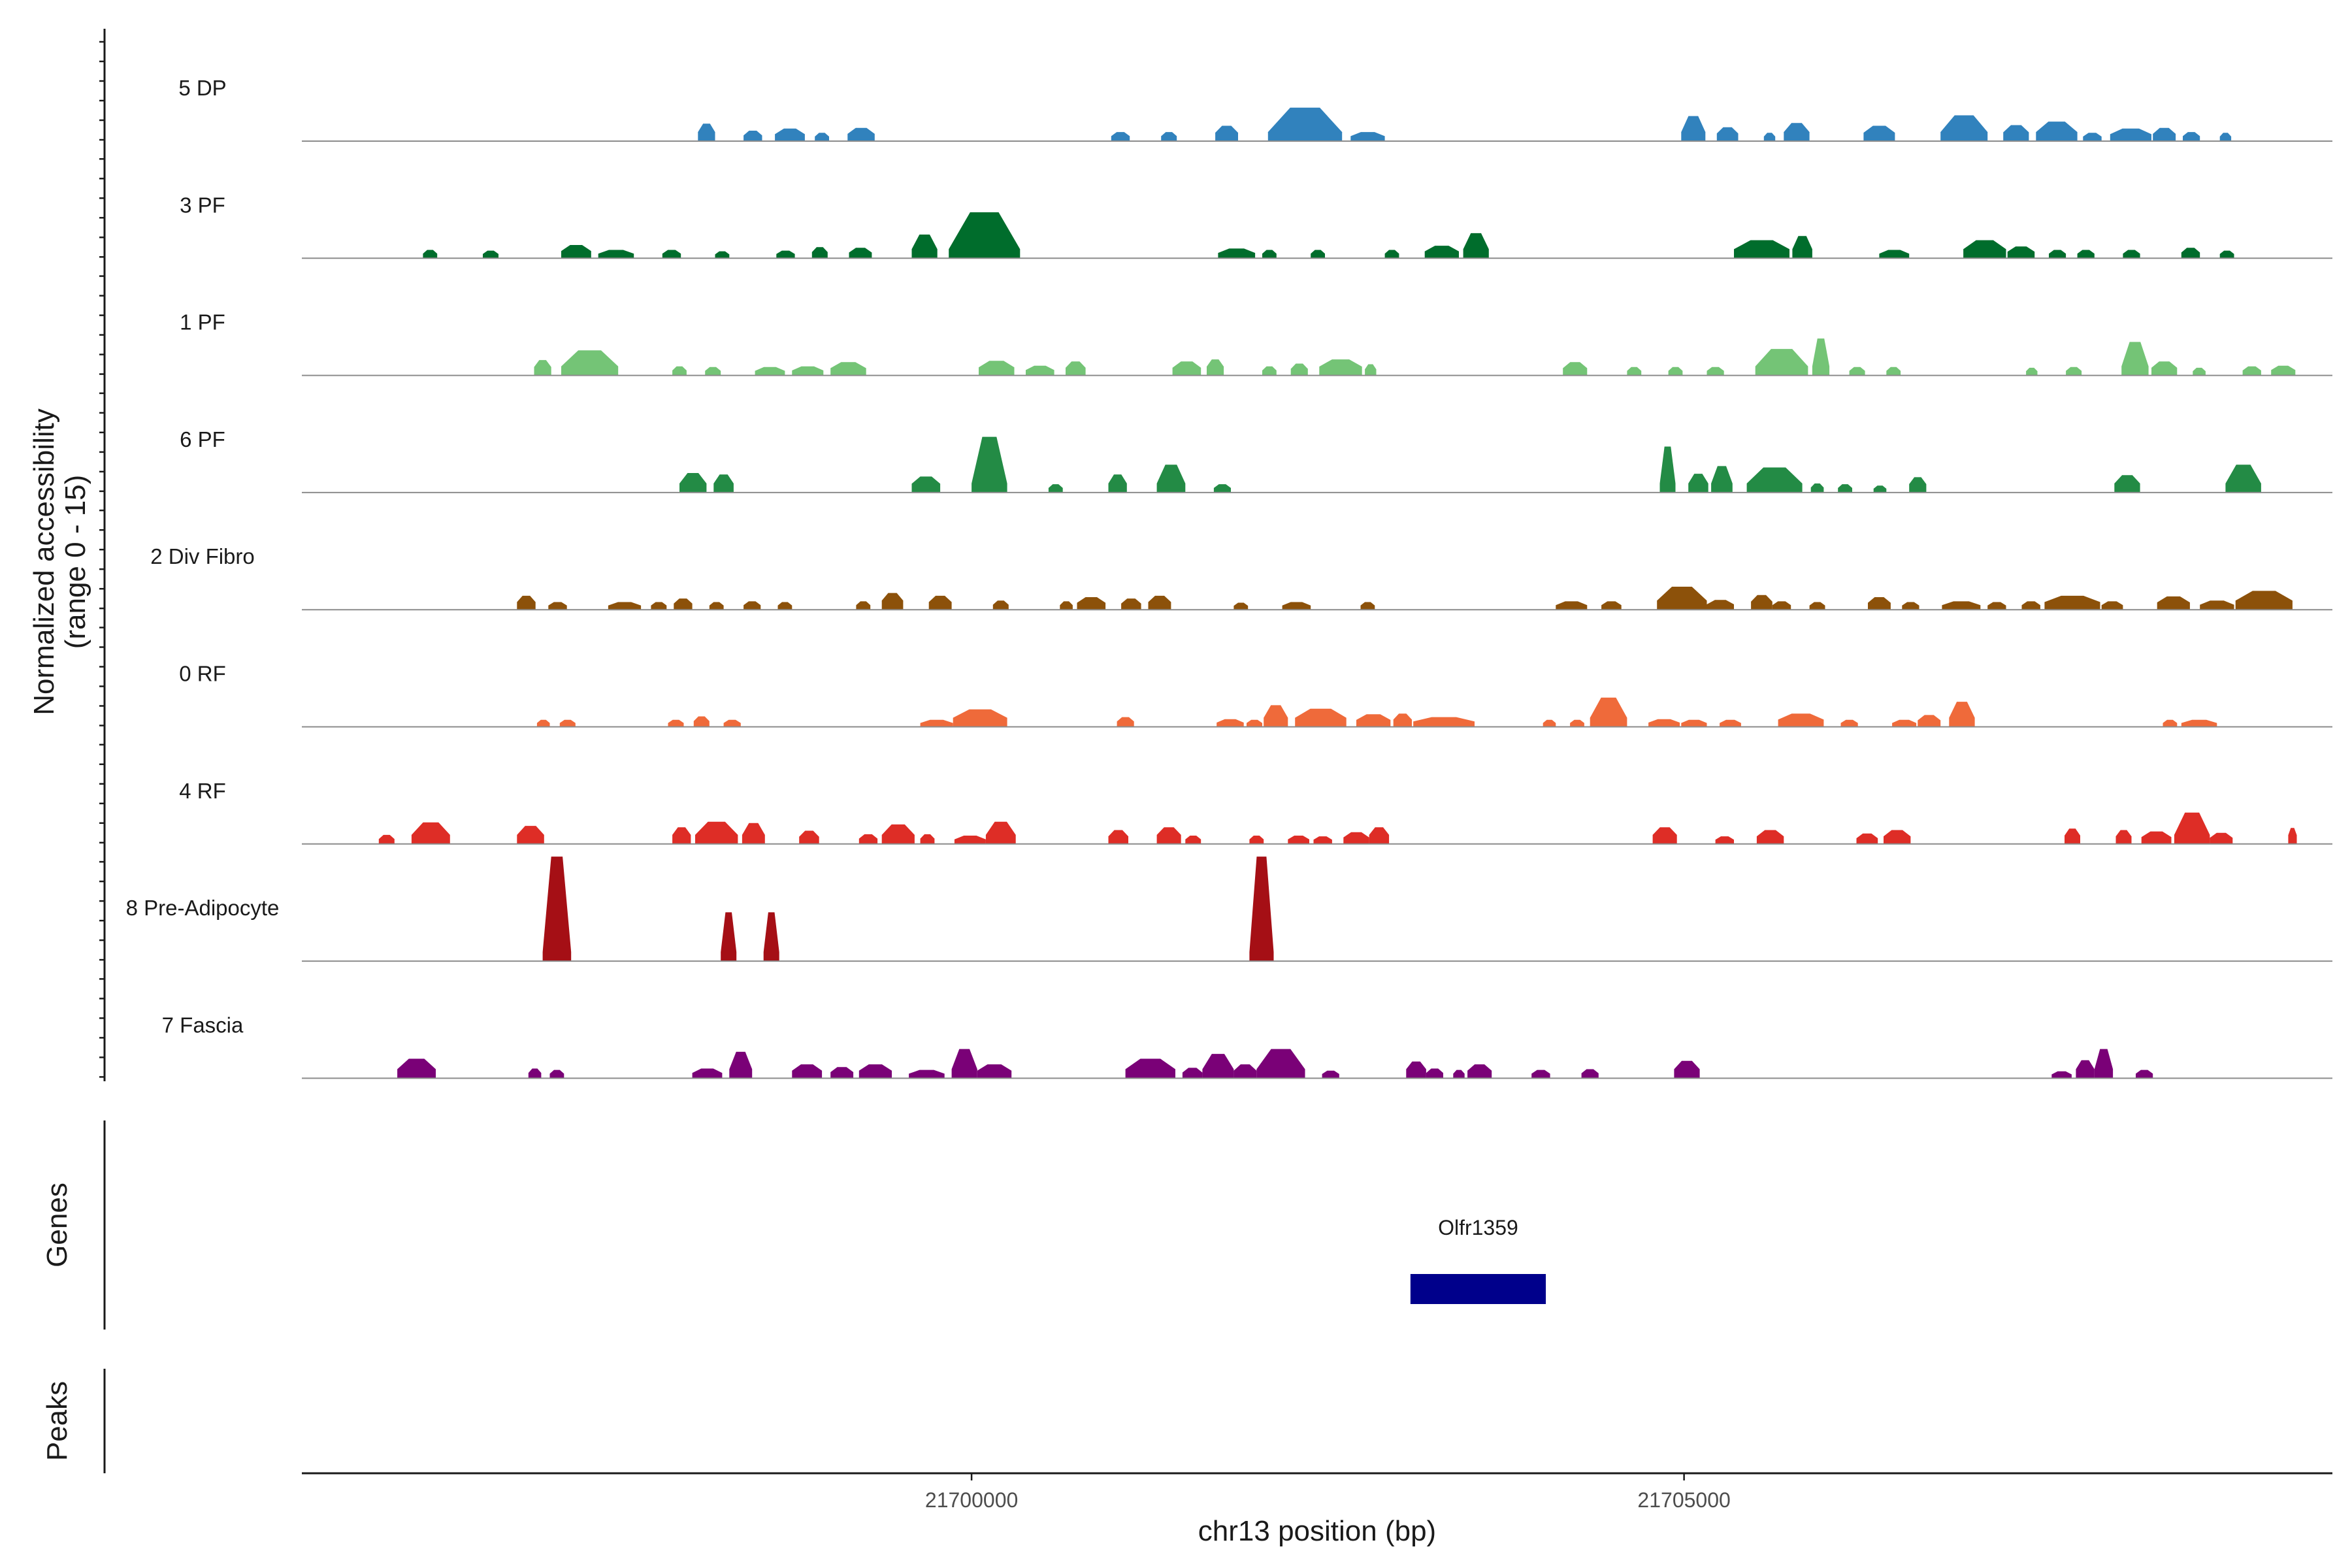 The image size is (2352, 1568). I want to click on track-2-div-fibro: 2 Div Fibro, so click(1241, 577).